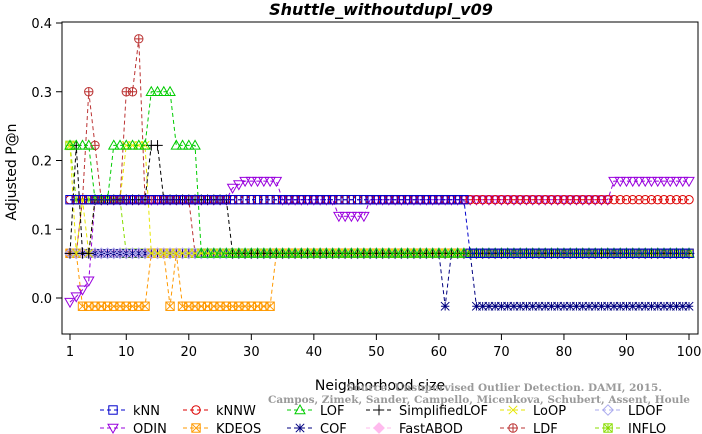 Image resolution: width=702 pixels, height=434 pixels. I want to click on series-kdeos, so click(379, 279).